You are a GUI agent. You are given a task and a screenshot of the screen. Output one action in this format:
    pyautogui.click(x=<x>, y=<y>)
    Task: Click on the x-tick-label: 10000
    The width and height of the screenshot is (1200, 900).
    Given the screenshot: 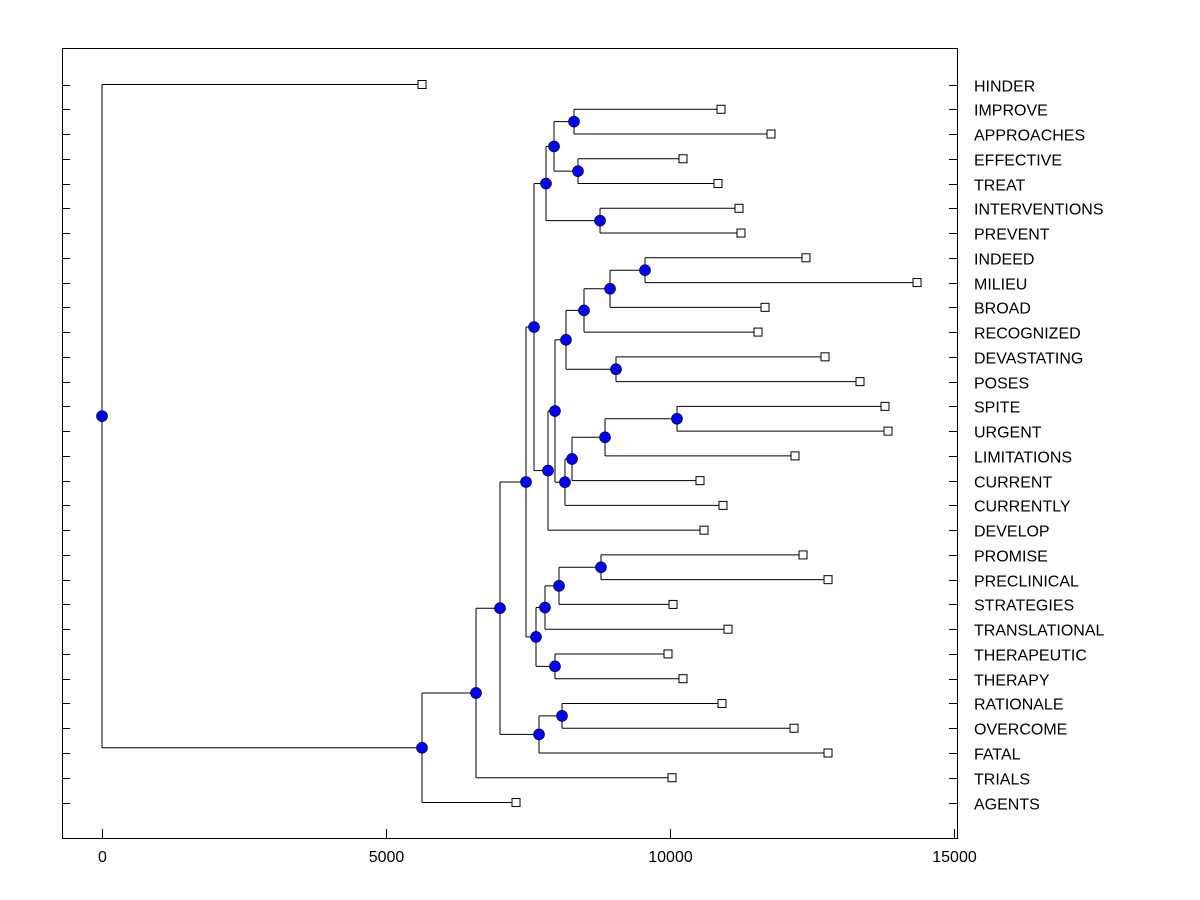 What is the action you would take?
    pyautogui.click(x=670, y=857)
    